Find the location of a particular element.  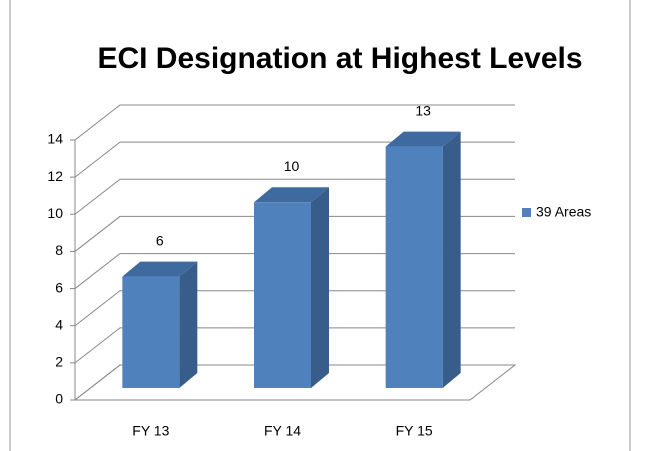

y-tick-label: 8 is located at coordinates (59, 250).